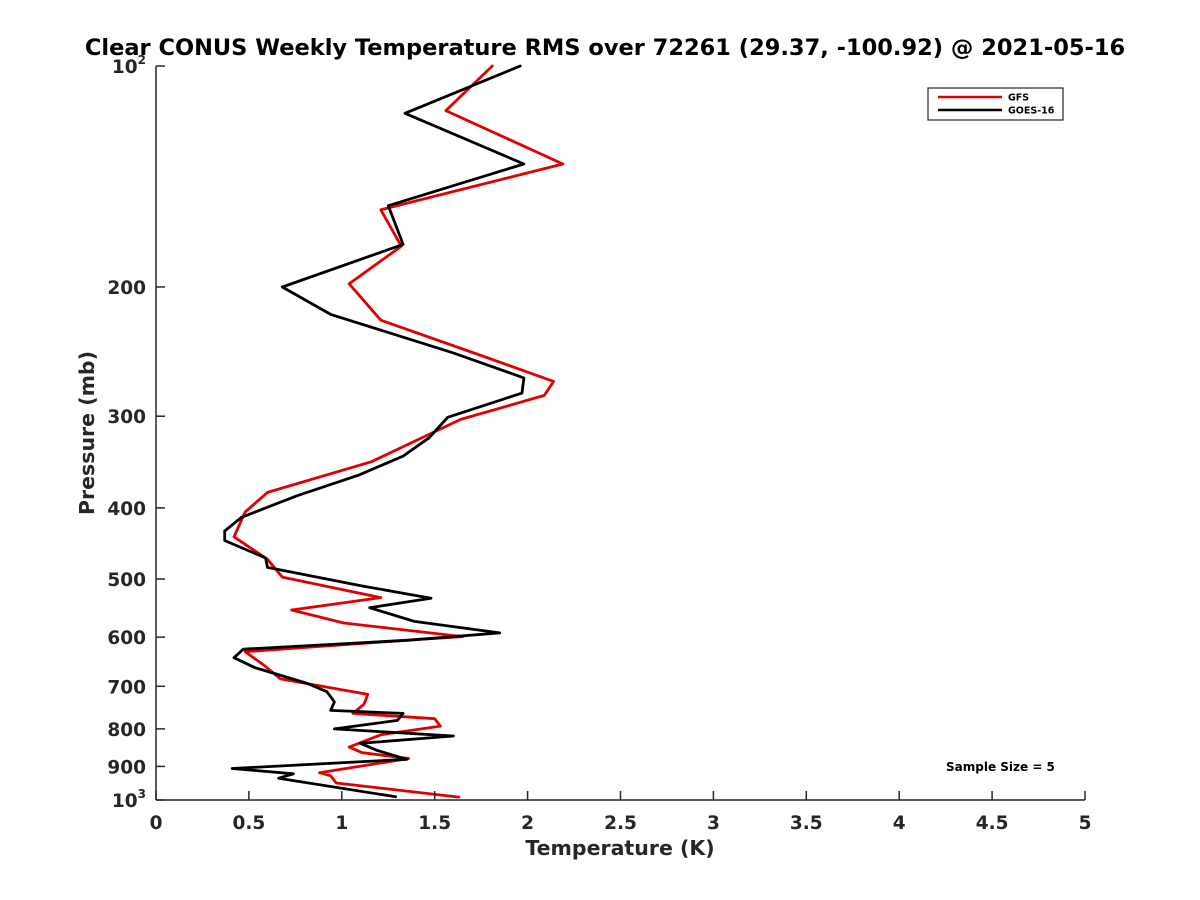 The height and width of the screenshot is (900, 1200). What do you see at coordinates (156, 823) in the screenshot?
I see `x-tick-label: 0` at bounding box center [156, 823].